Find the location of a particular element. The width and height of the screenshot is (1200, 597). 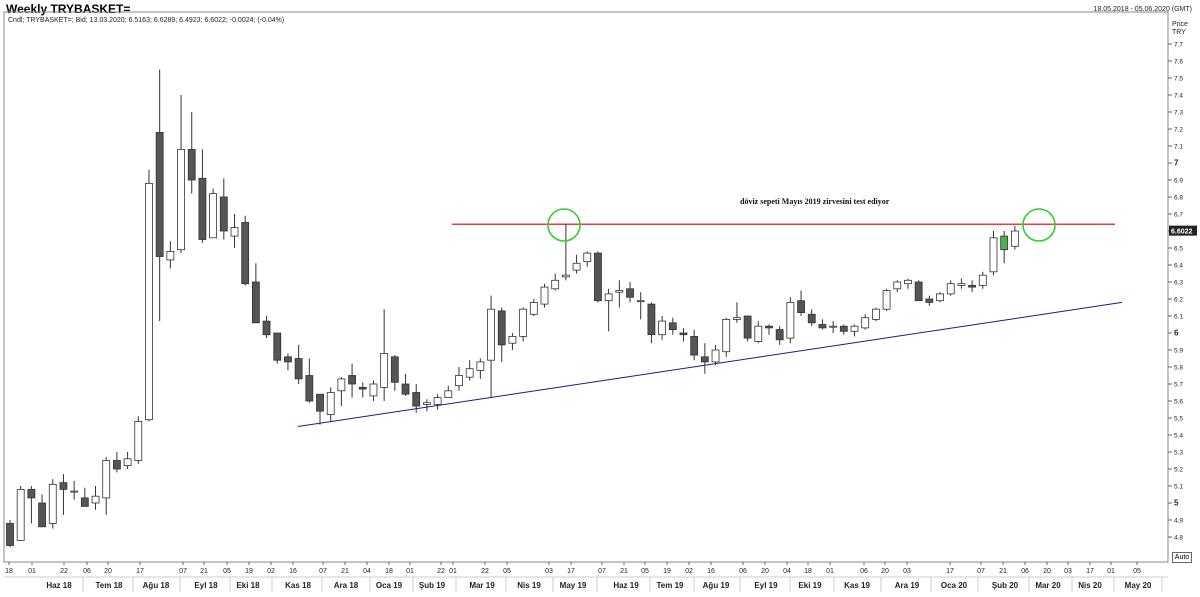

x-month-tick-label: Eki 18 is located at coordinates (248, 585).